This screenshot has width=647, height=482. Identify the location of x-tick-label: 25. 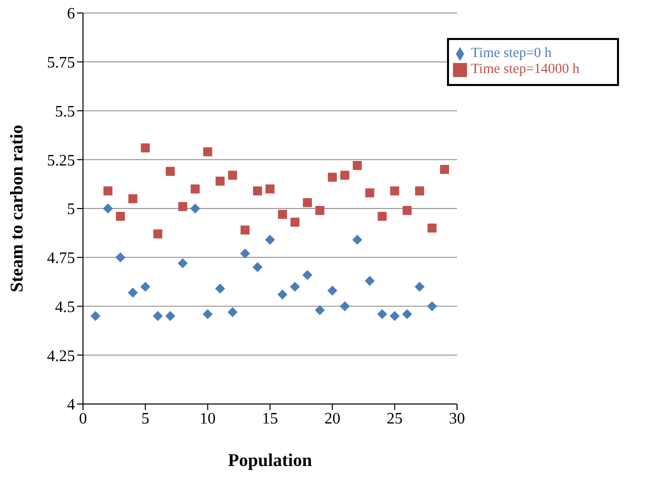
(394, 419).